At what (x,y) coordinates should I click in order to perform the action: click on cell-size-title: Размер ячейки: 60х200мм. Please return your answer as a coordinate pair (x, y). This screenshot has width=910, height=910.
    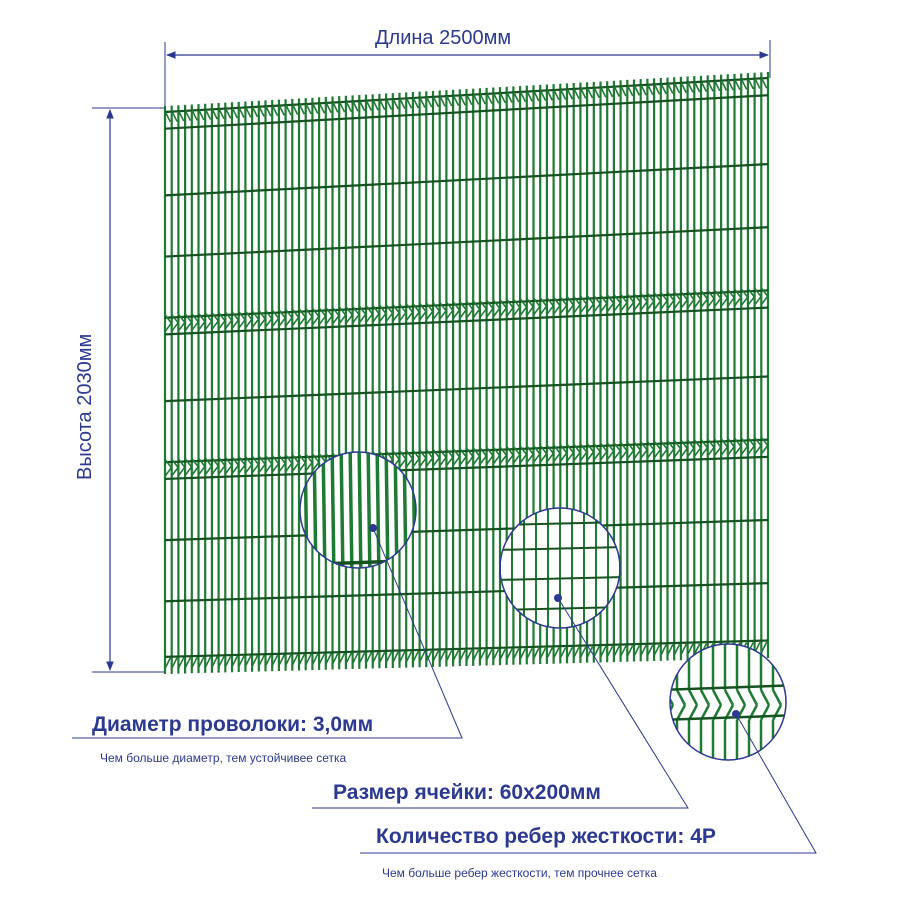
    Looking at the image, I should click on (467, 792).